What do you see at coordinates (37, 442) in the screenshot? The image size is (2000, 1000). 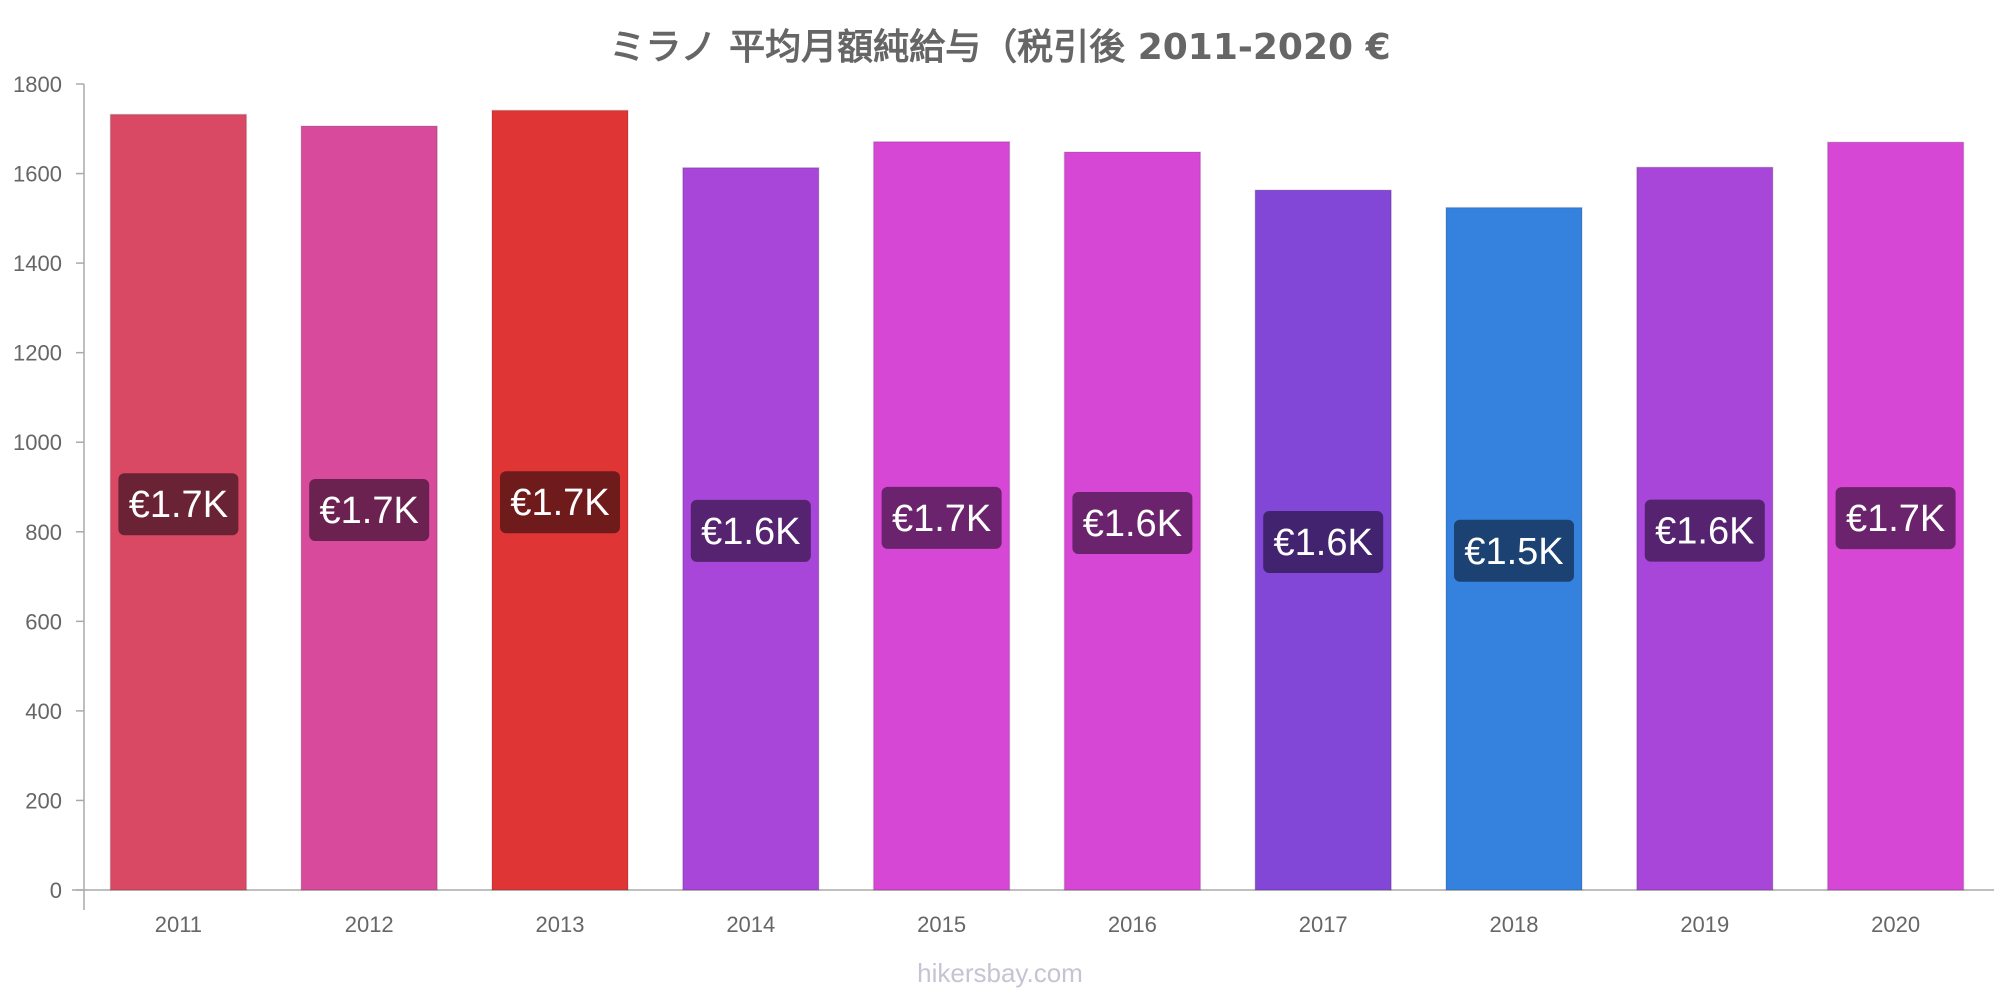 I see `y-tick-label: 1000` at bounding box center [37, 442].